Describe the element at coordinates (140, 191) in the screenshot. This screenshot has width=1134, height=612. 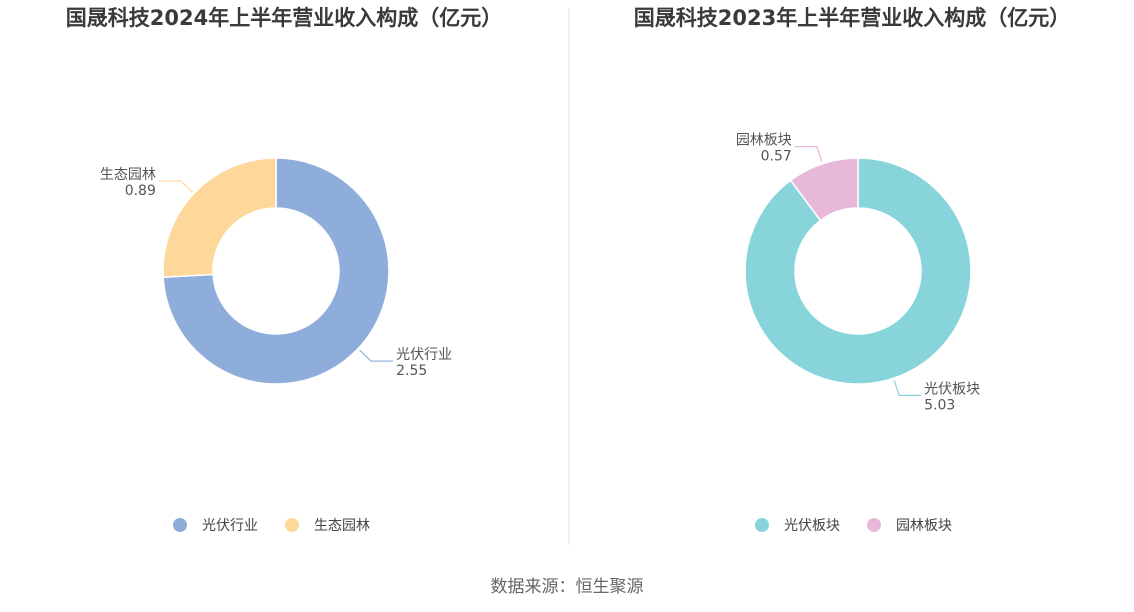
I see `slice-label-value: 0.89` at that location.